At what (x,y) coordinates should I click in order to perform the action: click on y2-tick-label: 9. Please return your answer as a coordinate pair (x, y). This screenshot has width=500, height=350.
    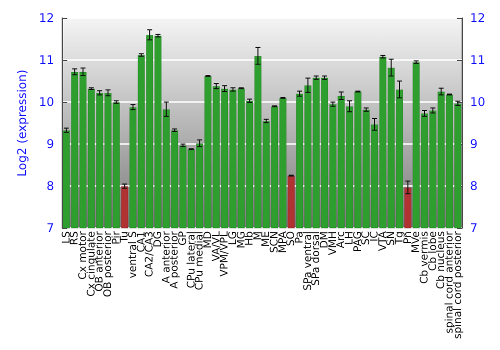
    Looking at the image, I should click on (474, 144).